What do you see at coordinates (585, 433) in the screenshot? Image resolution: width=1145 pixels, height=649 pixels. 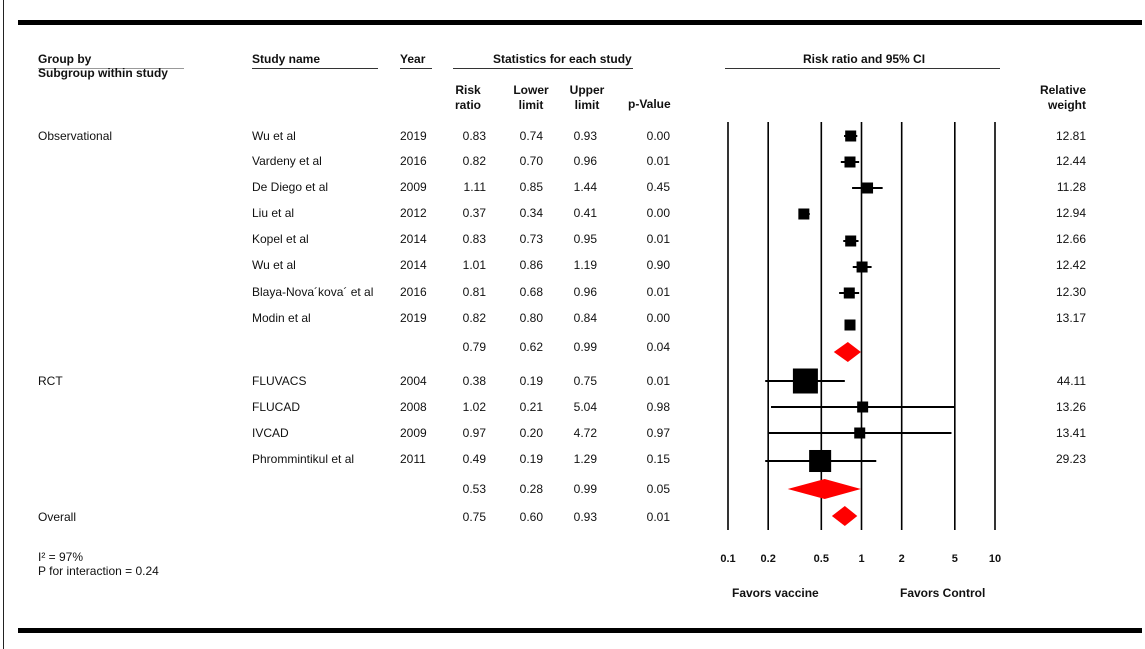 I see `cell-upper-limit: 4.72` at bounding box center [585, 433].